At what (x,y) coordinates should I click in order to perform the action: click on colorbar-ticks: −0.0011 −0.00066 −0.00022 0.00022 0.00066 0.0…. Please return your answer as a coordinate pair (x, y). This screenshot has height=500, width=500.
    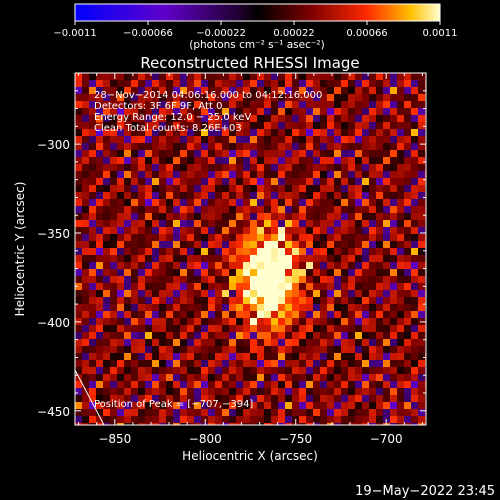
    Looking at the image, I should click on (255, 30).